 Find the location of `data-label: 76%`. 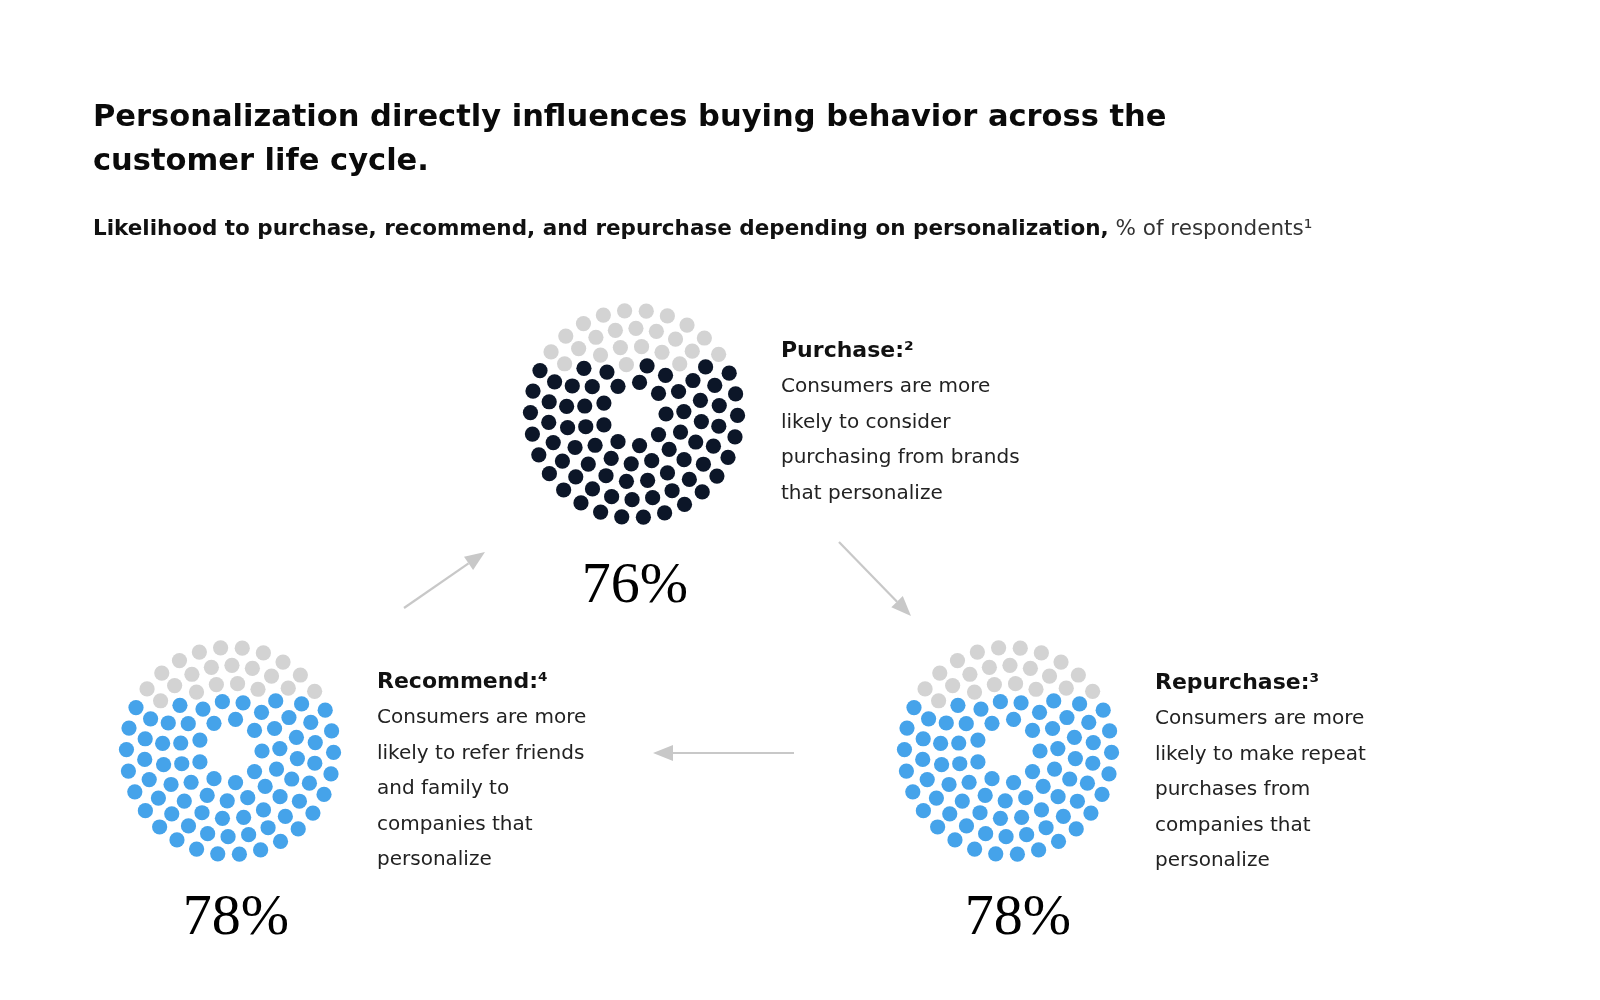

data-label: 76% is located at coordinates (635, 583).